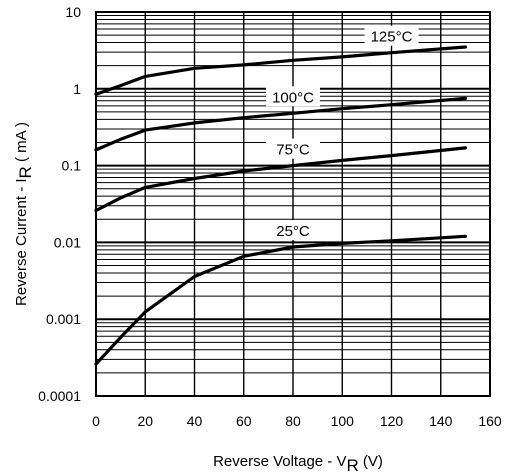  Describe the element at coordinates (25, 172) in the screenshot. I see `y-axis-subscript: R` at that location.